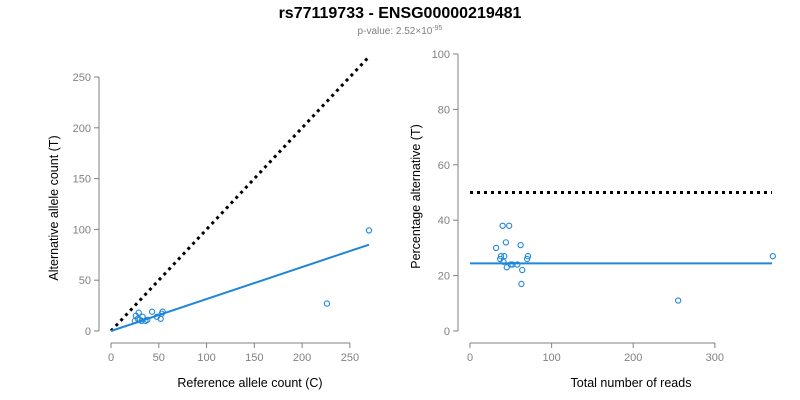  What do you see at coordinates (416, 196) in the screenshot?
I see `y-axis-title: Percentage alternative (T)` at bounding box center [416, 196].